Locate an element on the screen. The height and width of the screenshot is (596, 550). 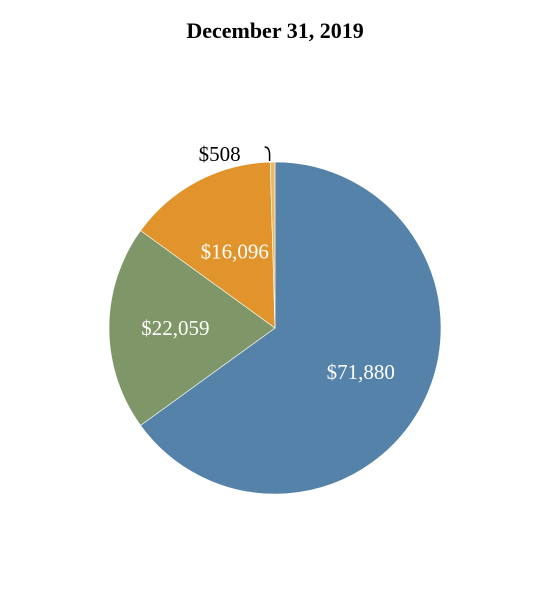
small-slice-leader-line is located at coordinates (267, 153).